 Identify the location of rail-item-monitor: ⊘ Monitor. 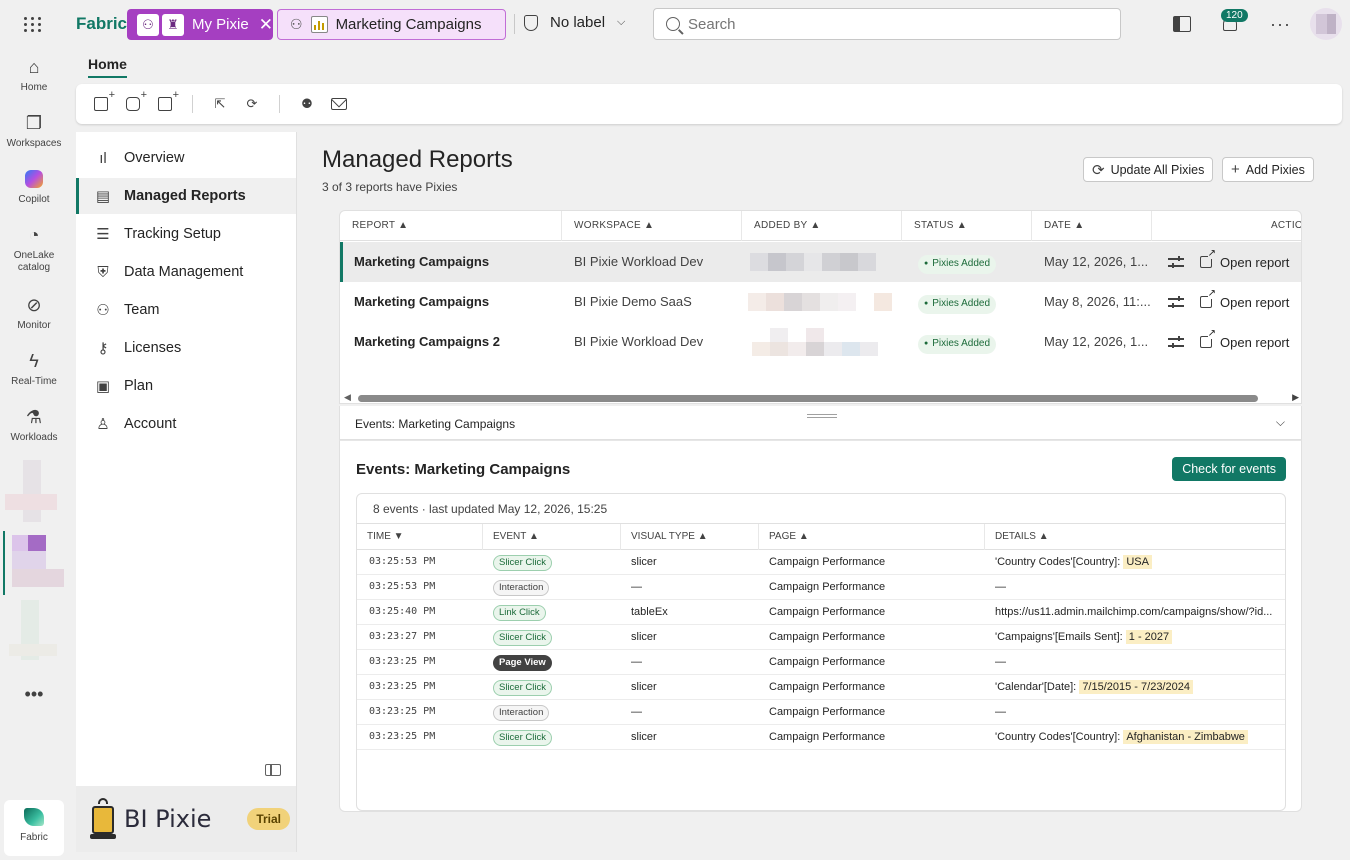
(34, 313).